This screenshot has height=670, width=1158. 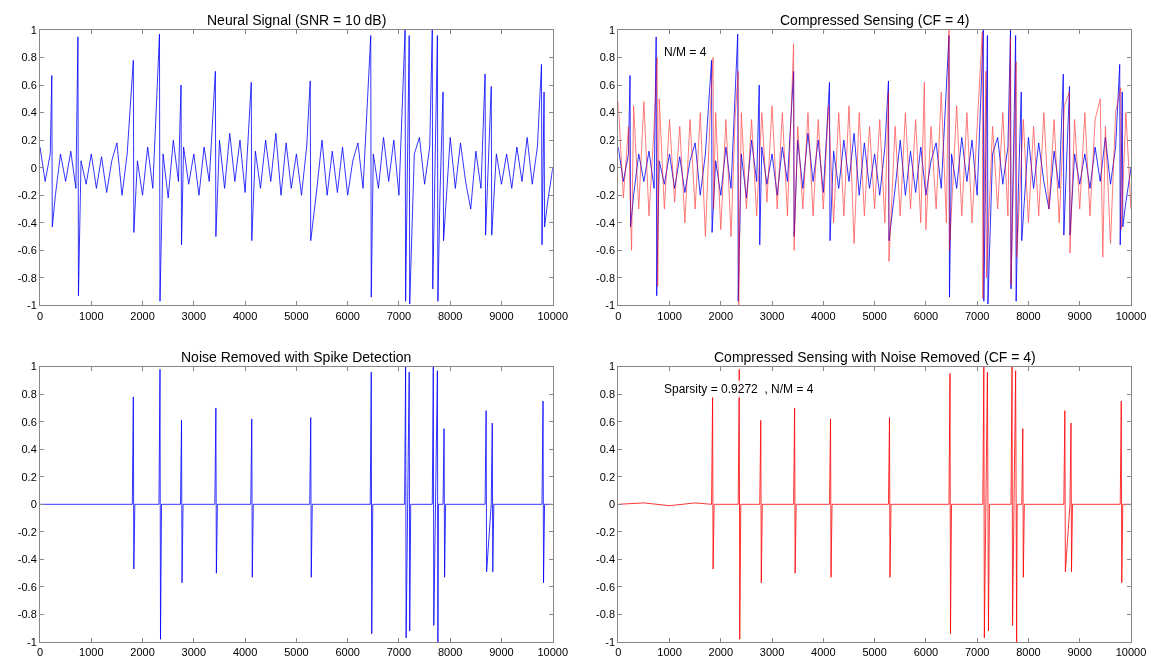 I want to click on chart-title: Noise Removed with Spike Detection, so click(x=296, y=357).